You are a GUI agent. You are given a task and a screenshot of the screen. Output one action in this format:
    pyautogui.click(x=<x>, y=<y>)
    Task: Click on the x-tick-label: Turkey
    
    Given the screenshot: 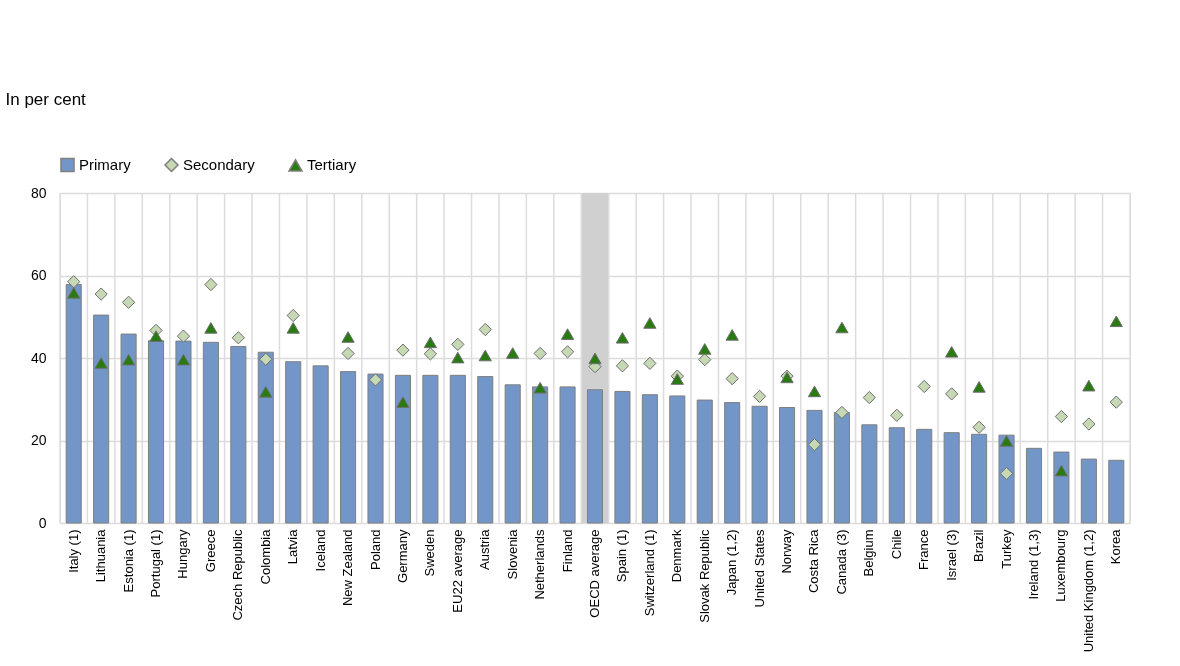 What is the action you would take?
    pyautogui.click(x=1006, y=549)
    